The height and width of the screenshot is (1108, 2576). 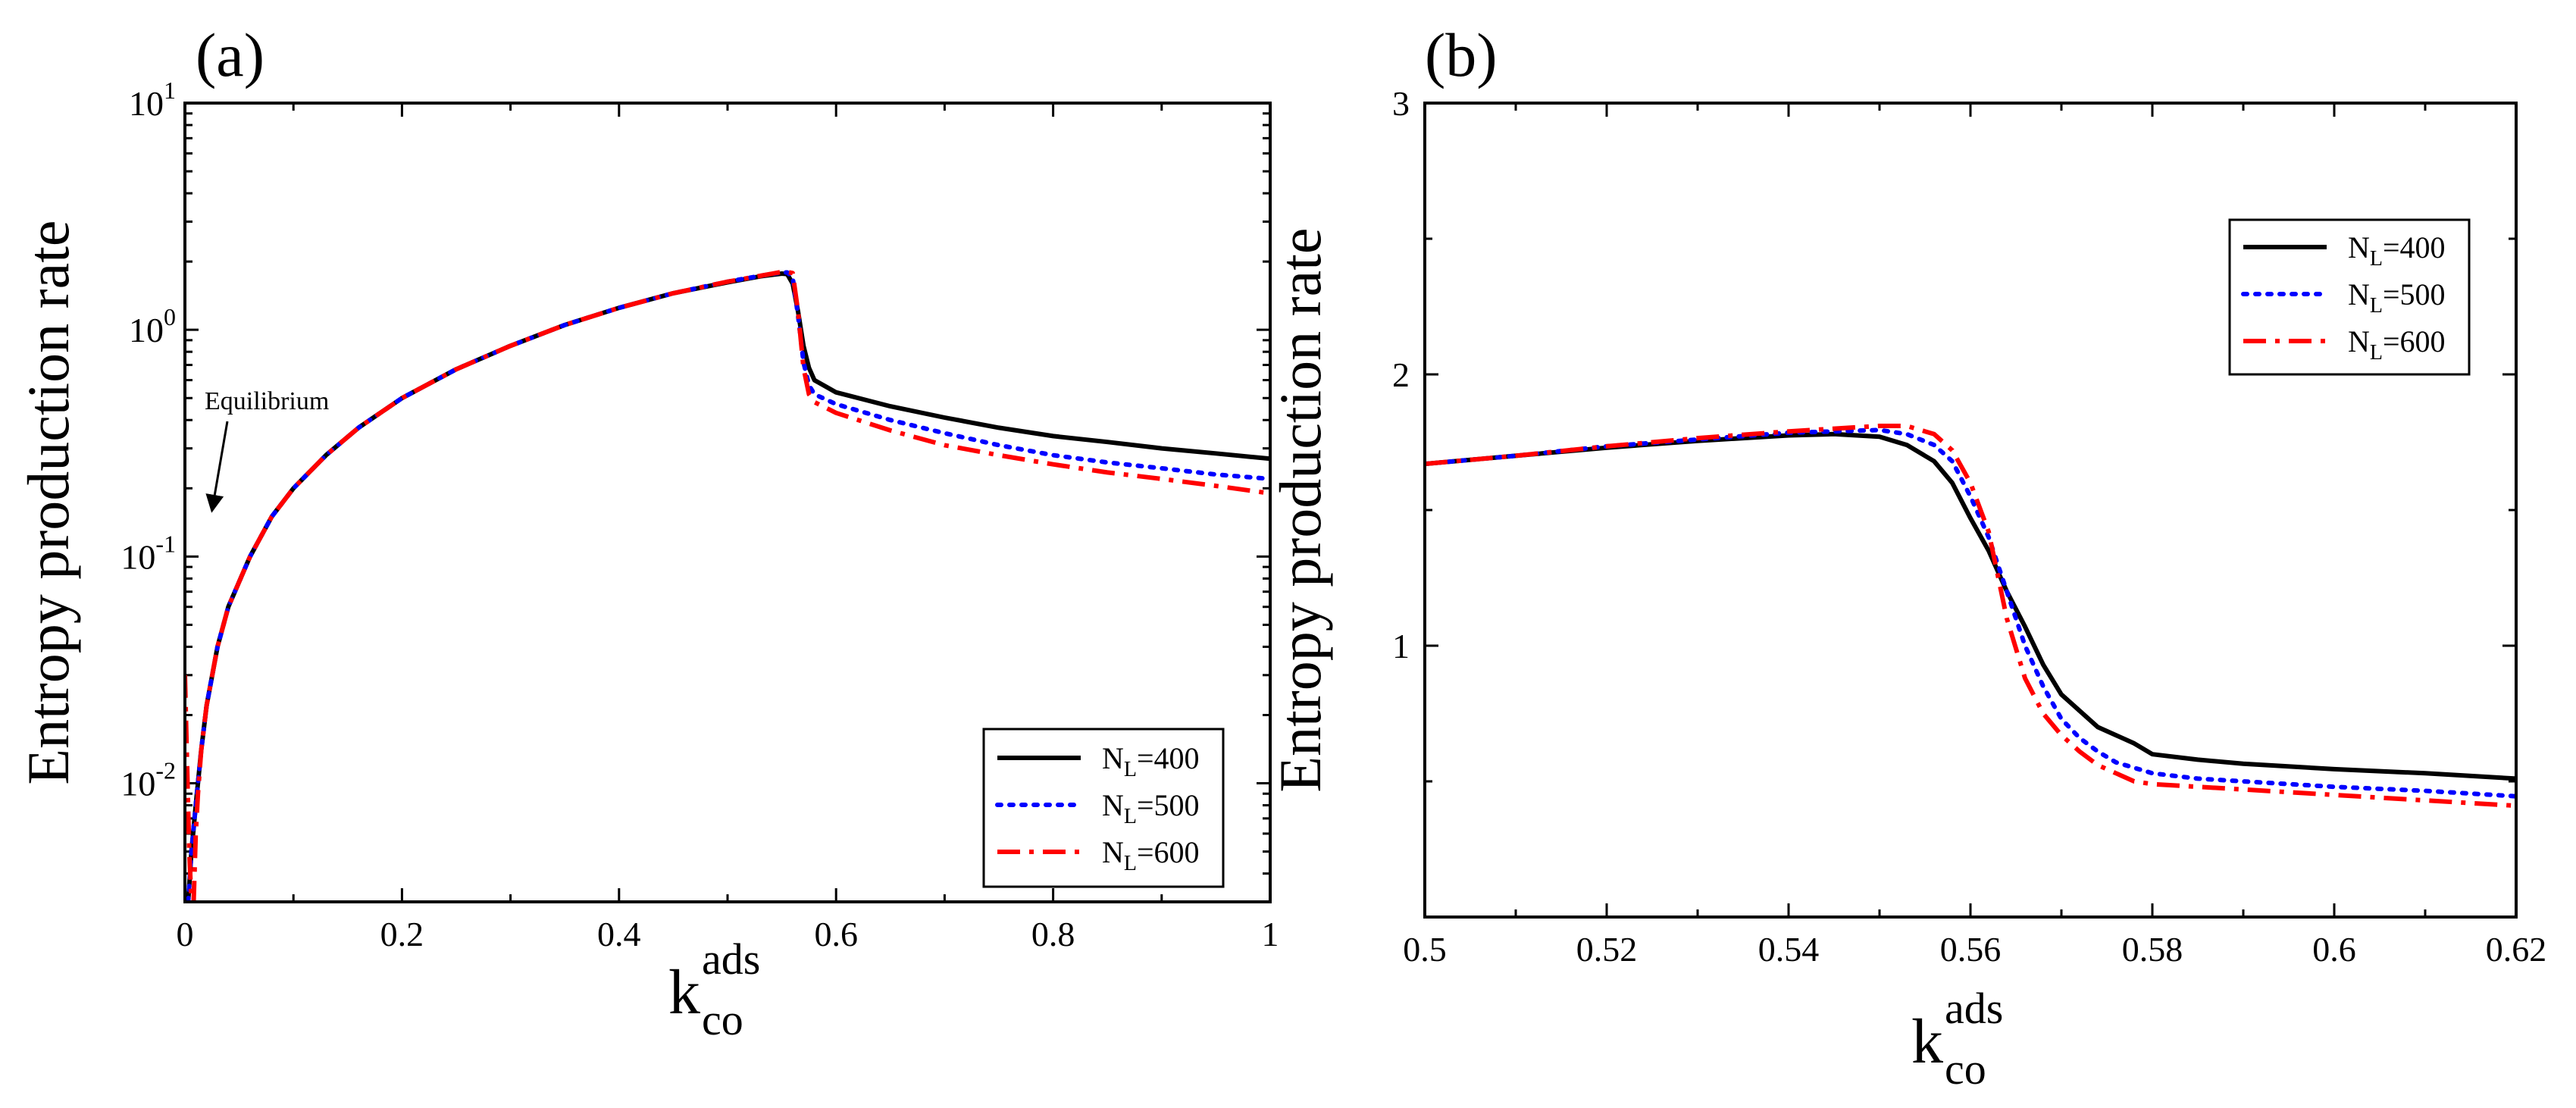 I want to click on panel-b-lines, so click(x=1970, y=616).